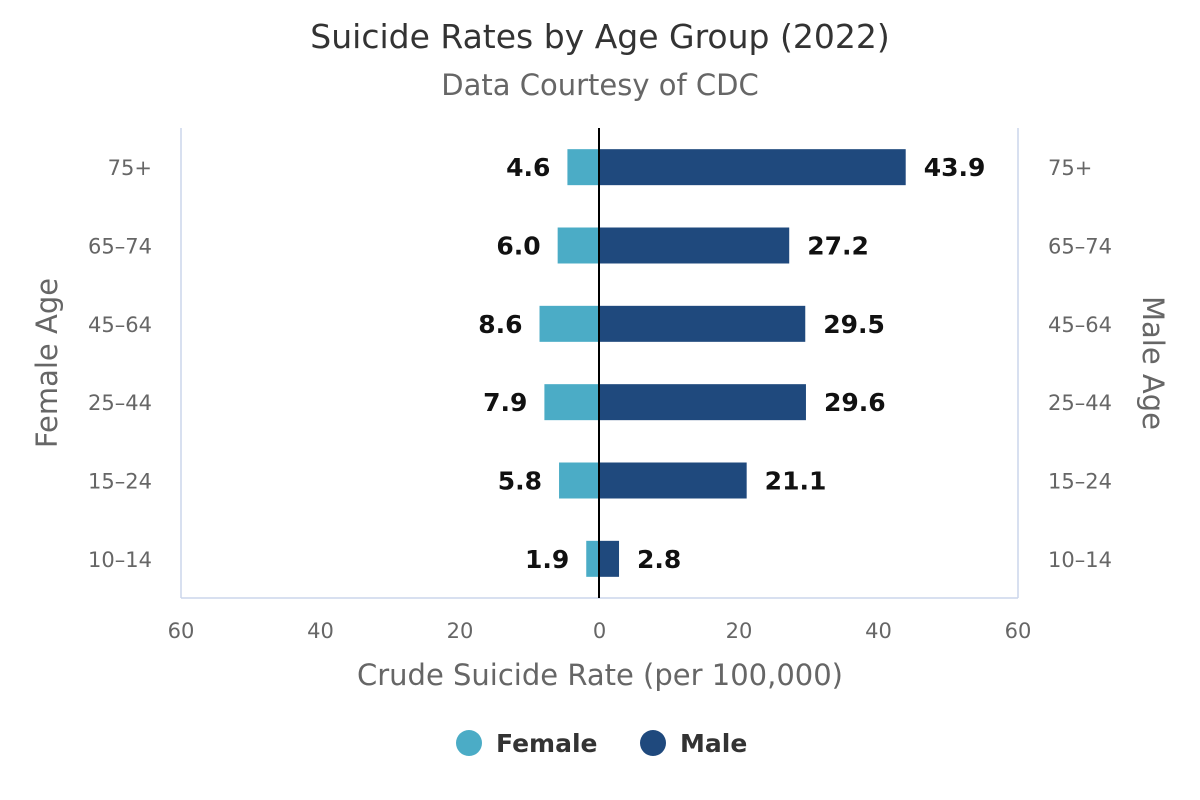  Describe the element at coordinates (120, 247) in the screenshot. I see `female-category-label: 65–74` at that location.